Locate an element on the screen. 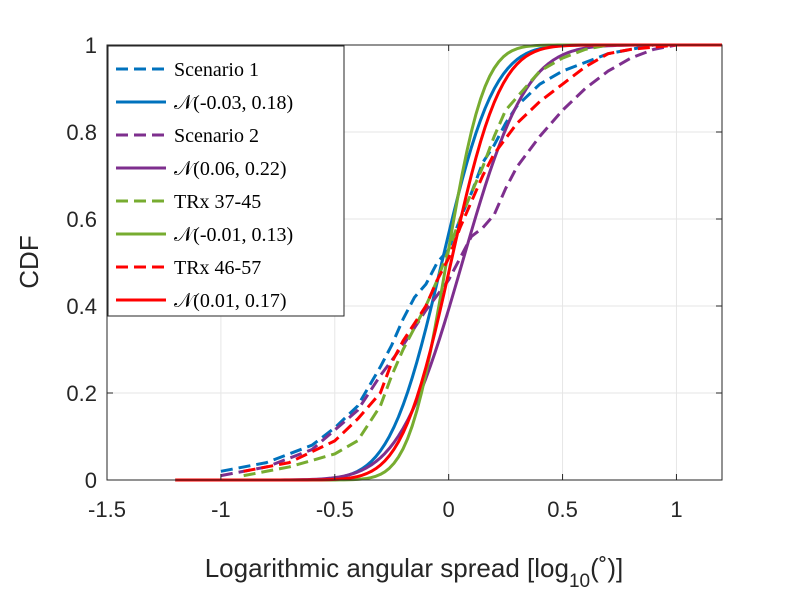  x-tick-label: -1 is located at coordinates (221, 509).